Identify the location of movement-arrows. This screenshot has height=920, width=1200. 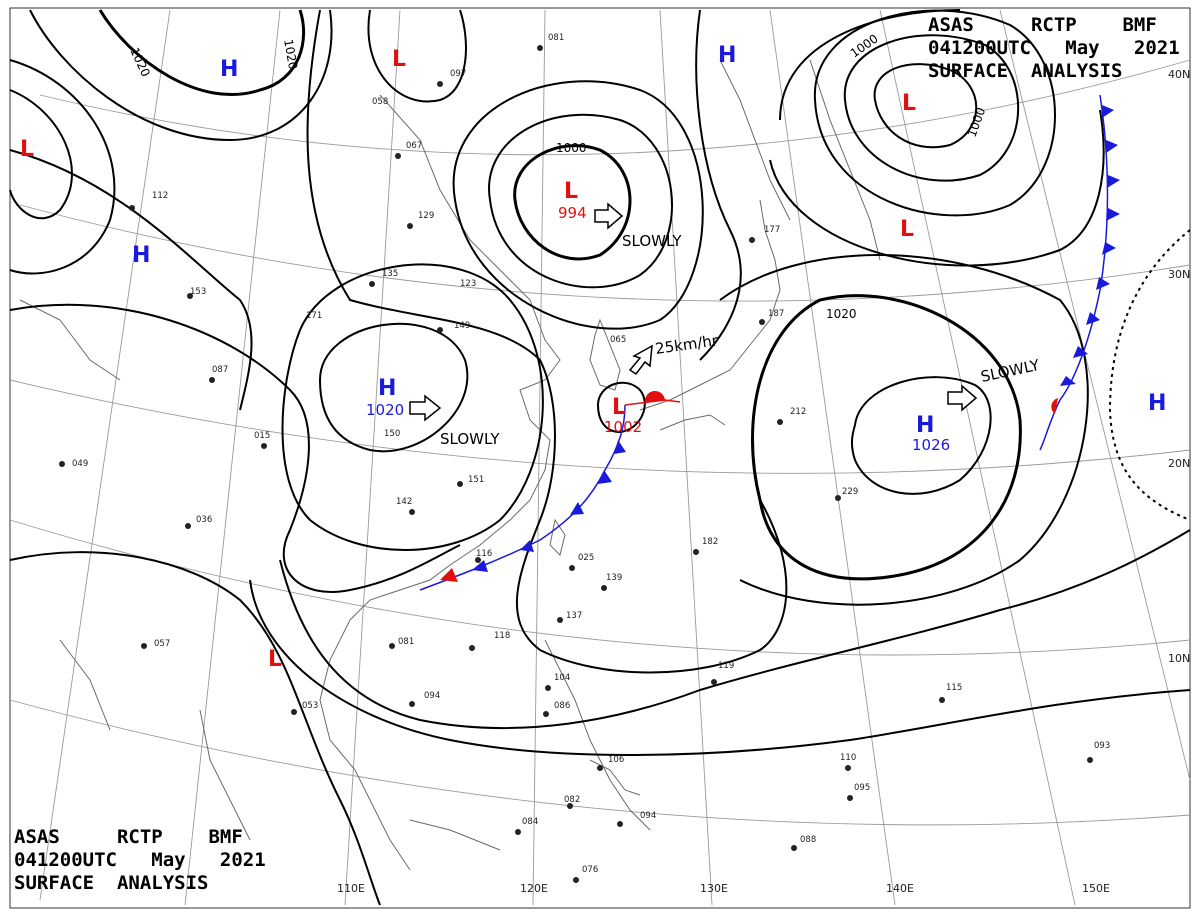
(693, 312).